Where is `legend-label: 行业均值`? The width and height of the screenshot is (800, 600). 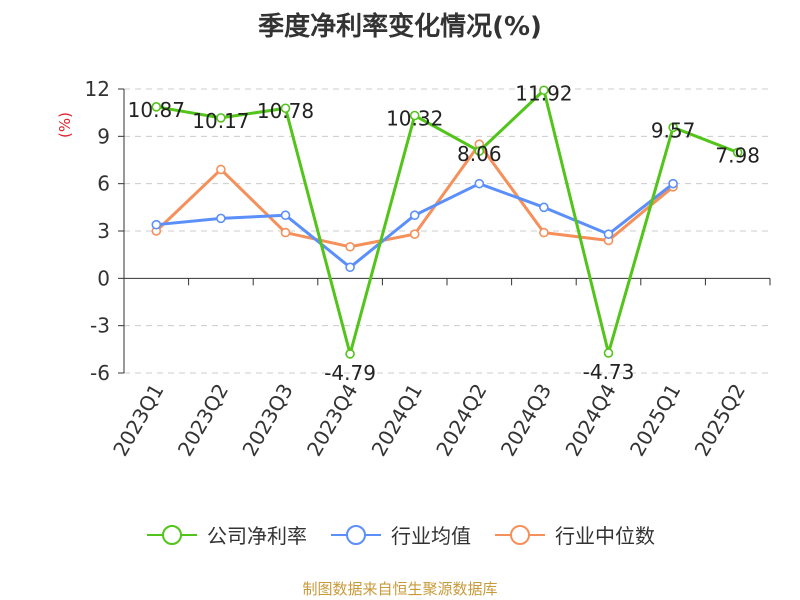 legend-label: 行业均值 is located at coordinates (431, 536).